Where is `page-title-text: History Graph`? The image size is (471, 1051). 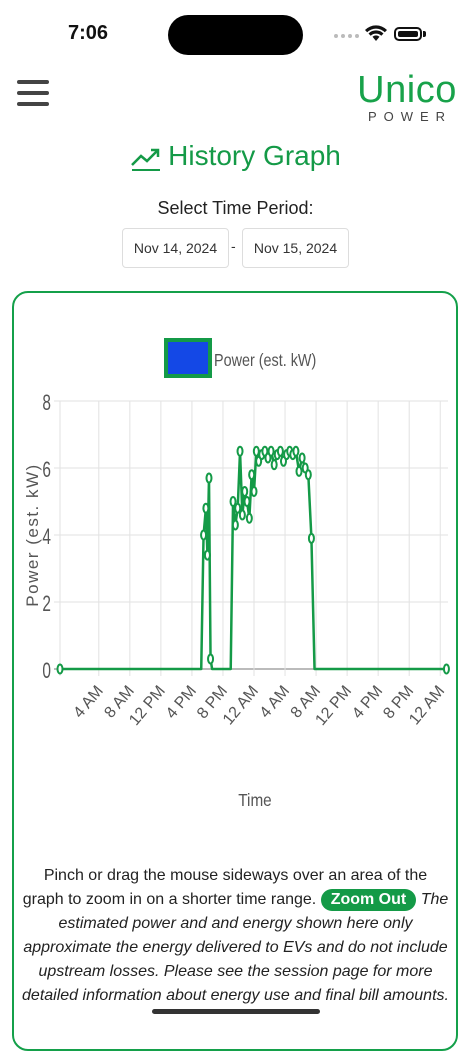 page-title-text: History Graph is located at coordinates (254, 155).